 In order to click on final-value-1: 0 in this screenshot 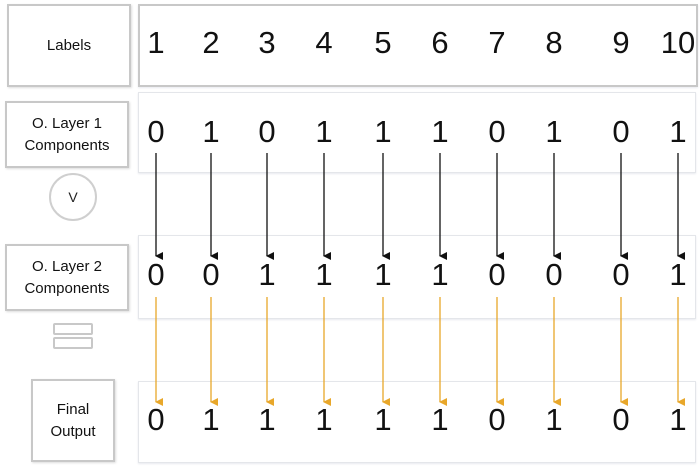, I will do `click(156, 419)`.